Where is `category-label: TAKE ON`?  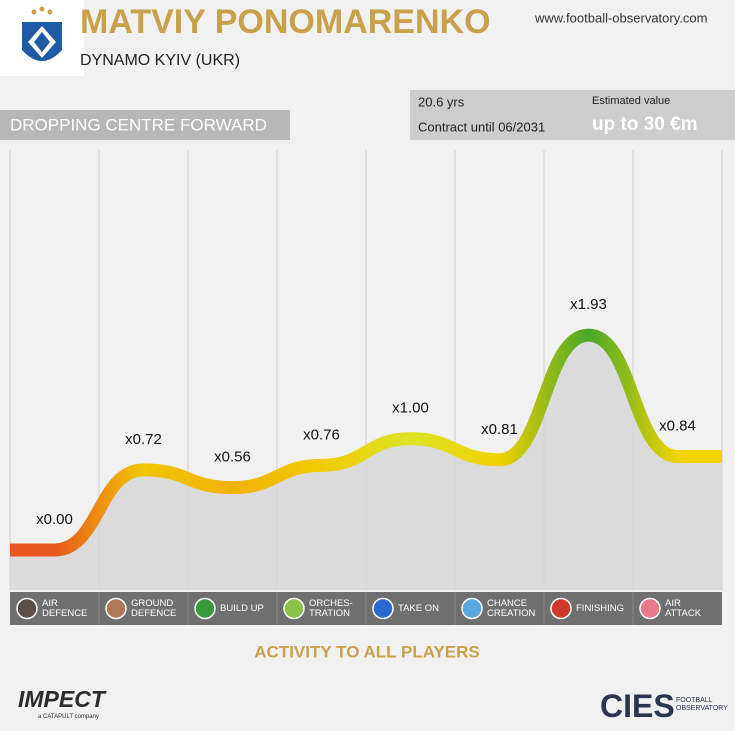 category-label: TAKE ON is located at coordinates (418, 608).